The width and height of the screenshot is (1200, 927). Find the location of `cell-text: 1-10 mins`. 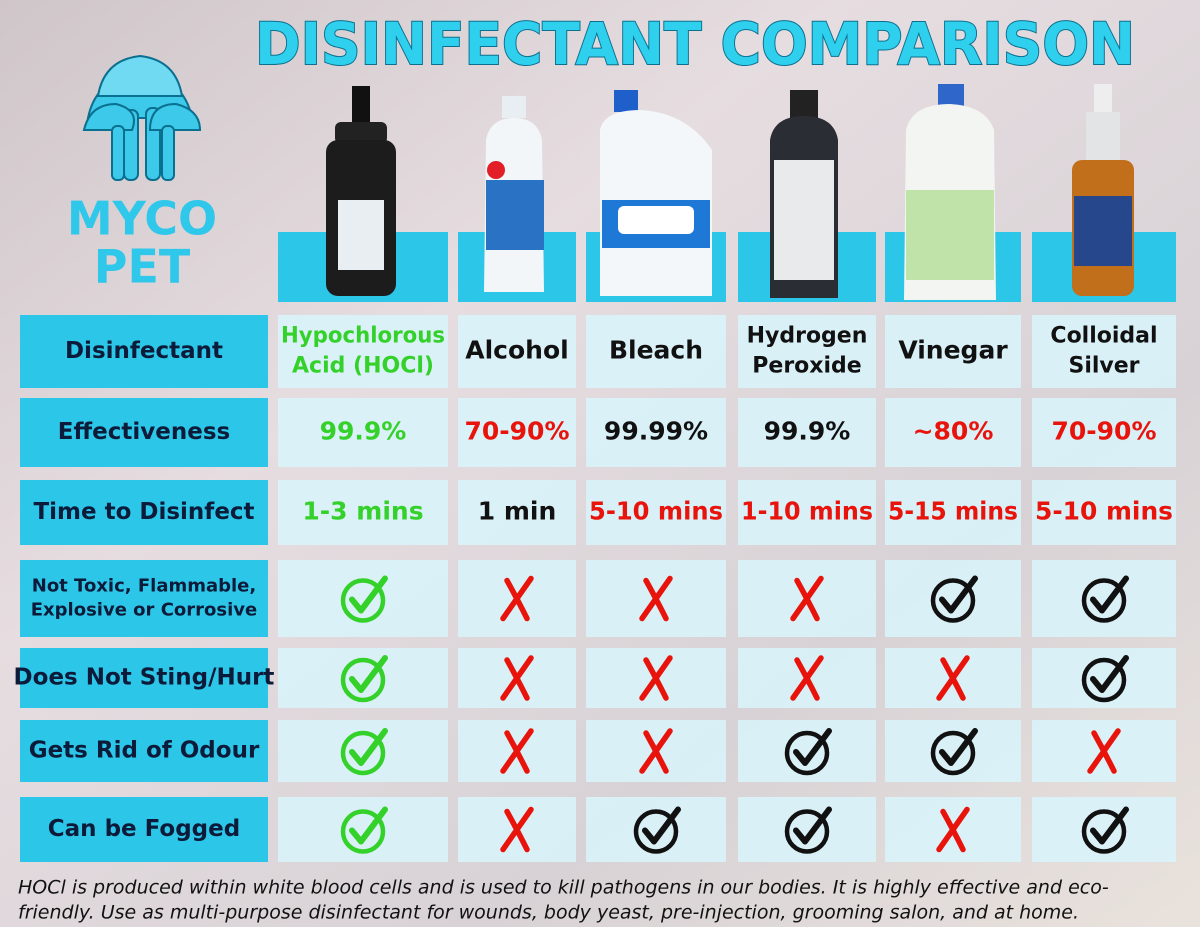

cell-text: 1-10 mins is located at coordinates (807, 511).